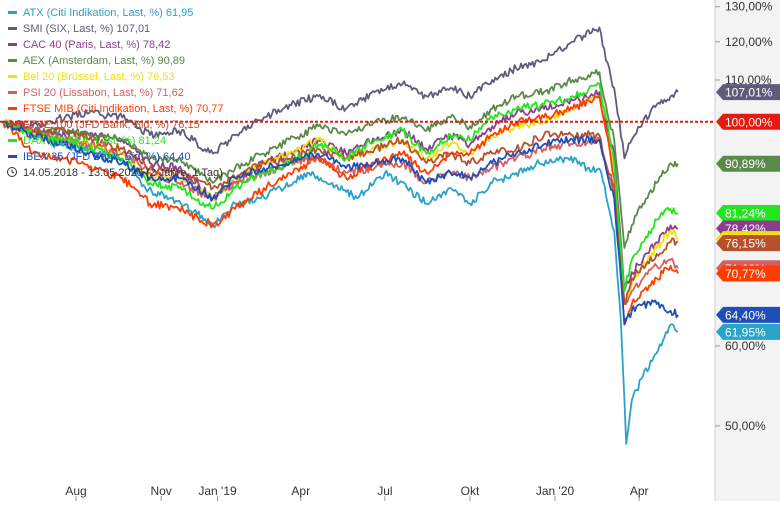 This screenshot has width=780, height=506. I want to click on date-range: 14.05.2018 - 13.05.2020 (2 Jahre, 1 Tag), so click(115, 173).